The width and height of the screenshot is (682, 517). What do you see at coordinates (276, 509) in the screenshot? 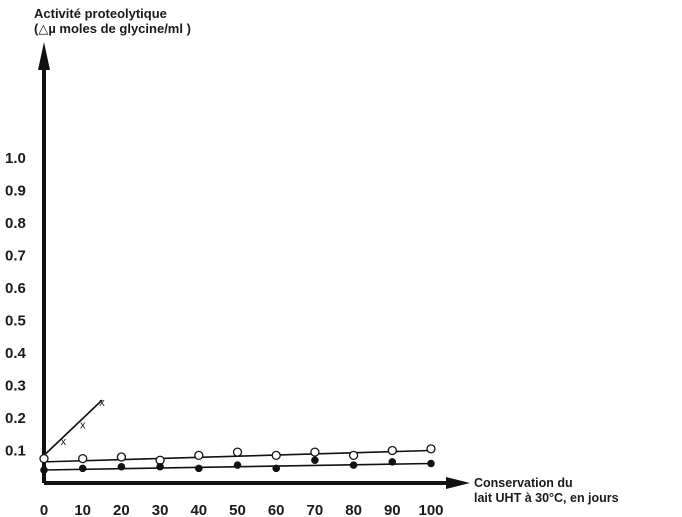
I see `x-tick-label: 60` at bounding box center [276, 509].